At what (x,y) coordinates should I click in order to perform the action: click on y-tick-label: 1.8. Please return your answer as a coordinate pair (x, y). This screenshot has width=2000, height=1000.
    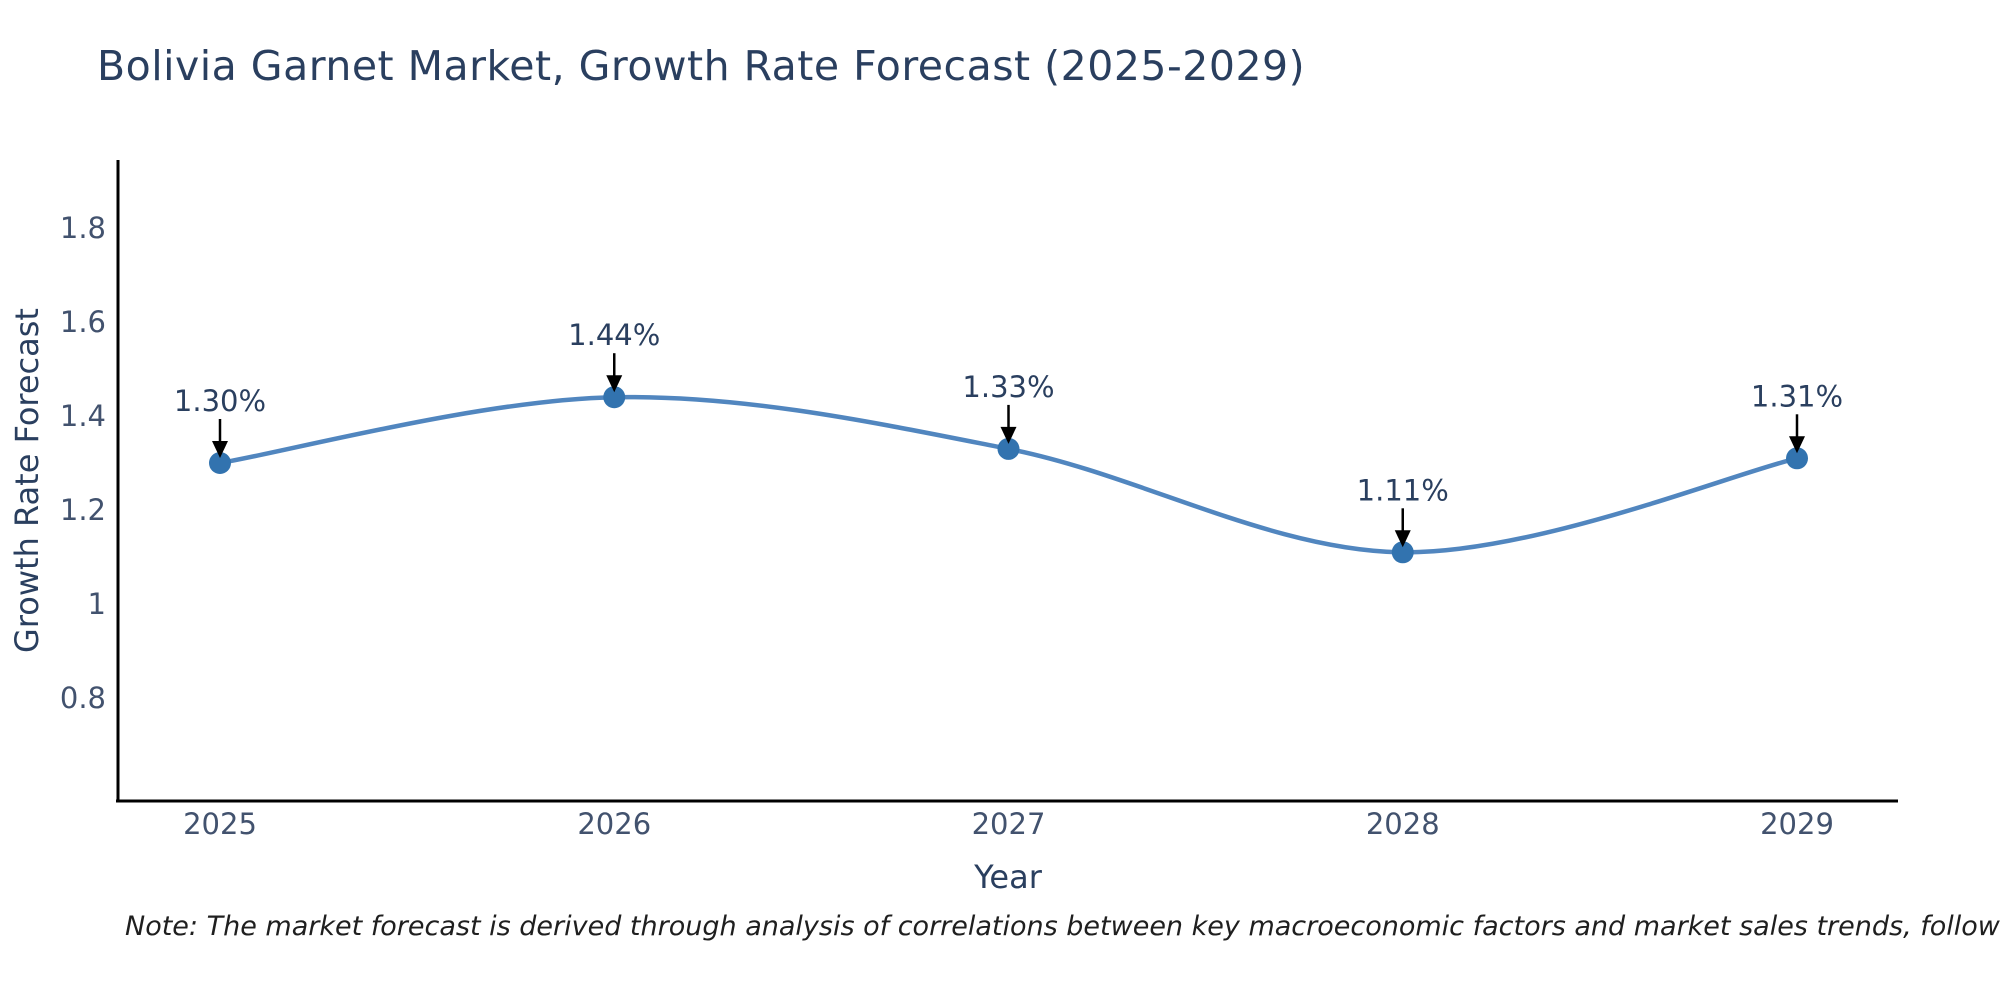
    Looking at the image, I should click on (83, 228).